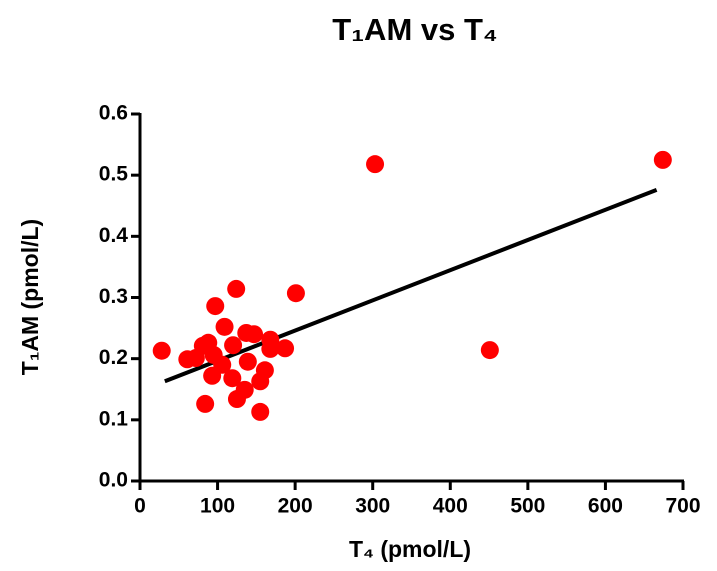  What do you see at coordinates (295, 506) in the screenshot?
I see `x-tick-label: 200` at bounding box center [295, 506].